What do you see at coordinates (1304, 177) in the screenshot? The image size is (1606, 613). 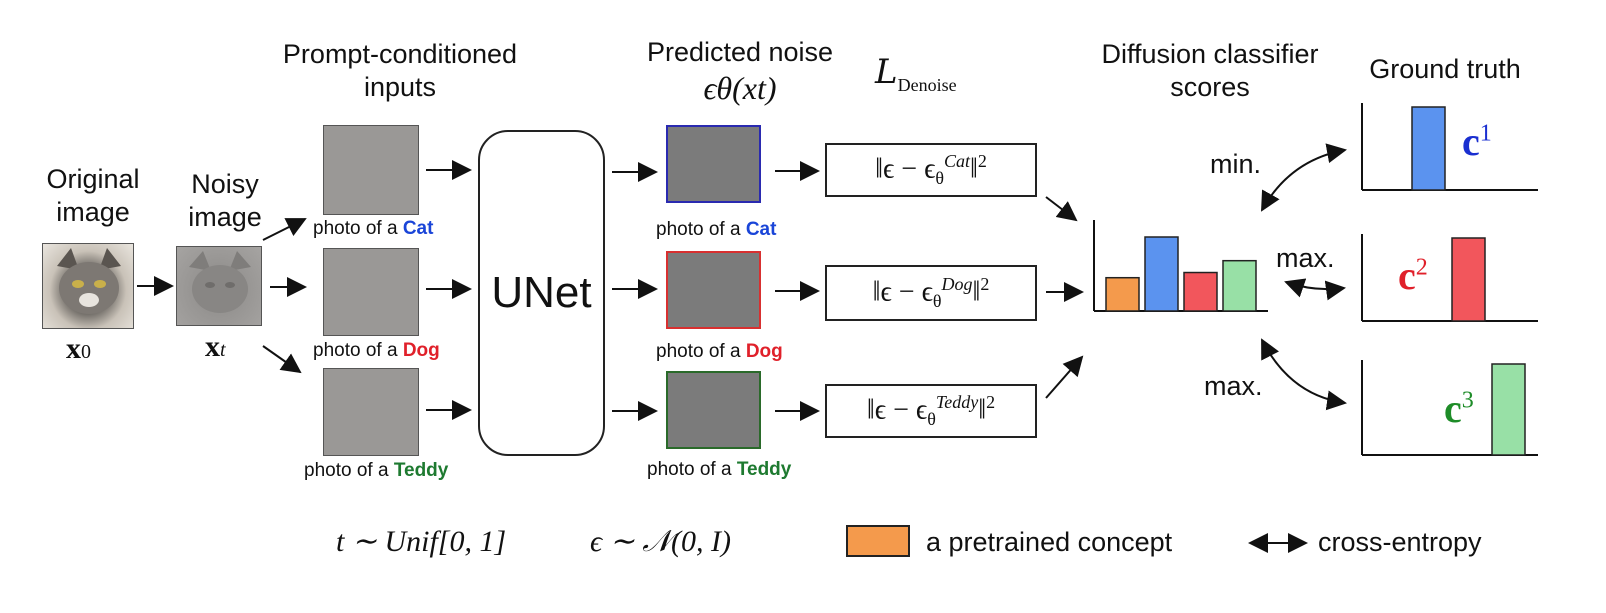 I see `arrow-min-c1` at bounding box center [1304, 177].